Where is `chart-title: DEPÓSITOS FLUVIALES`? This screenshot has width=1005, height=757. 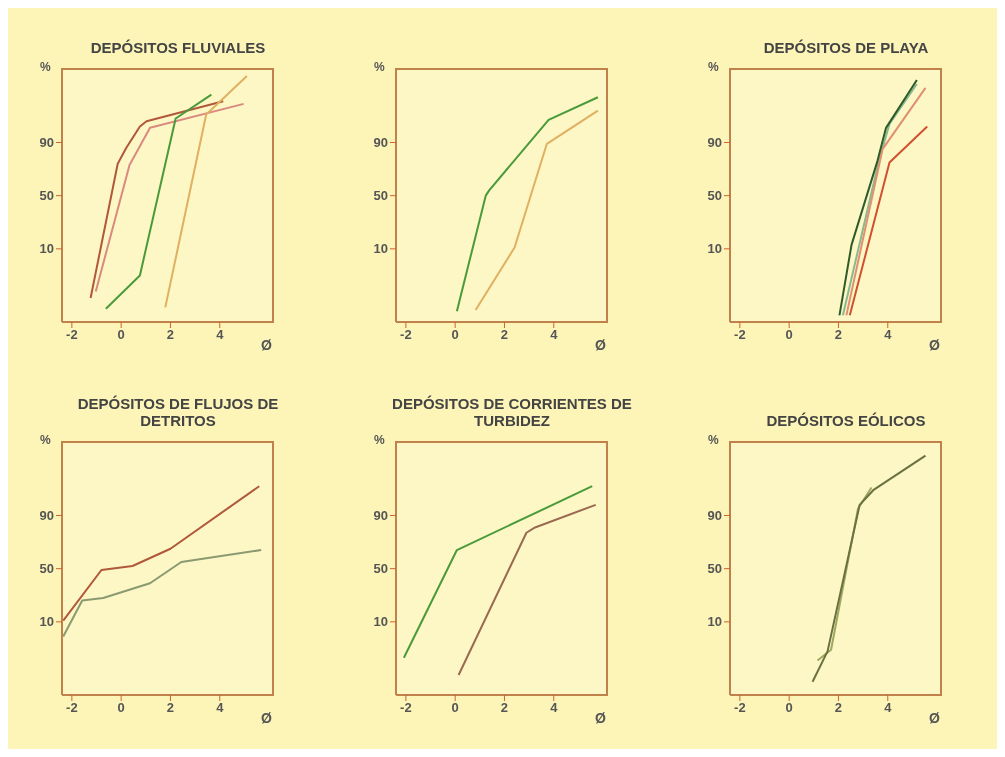
chart-title: DEPÓSITOS FLUVIALES is located at coordinates (178, 47).